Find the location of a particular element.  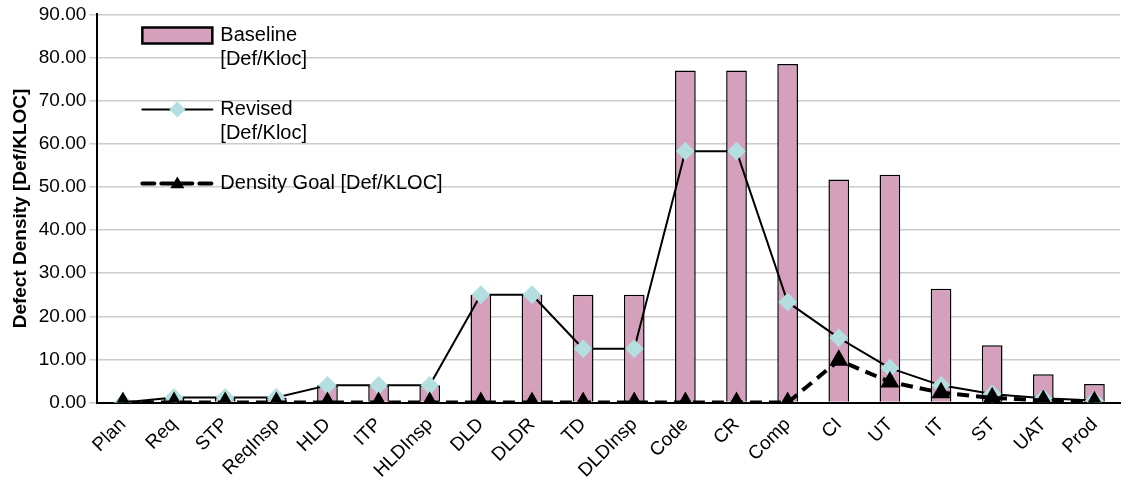

legend-label: Baseline [Def/Kloc] is located at coordinates (264, 45).